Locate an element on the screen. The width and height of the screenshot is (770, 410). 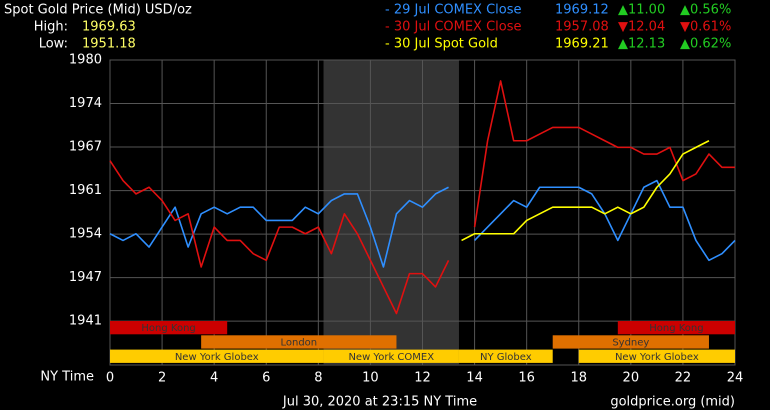
legend-entry: - 30 Jul Spot Gold is located at coordinates (441, 44).